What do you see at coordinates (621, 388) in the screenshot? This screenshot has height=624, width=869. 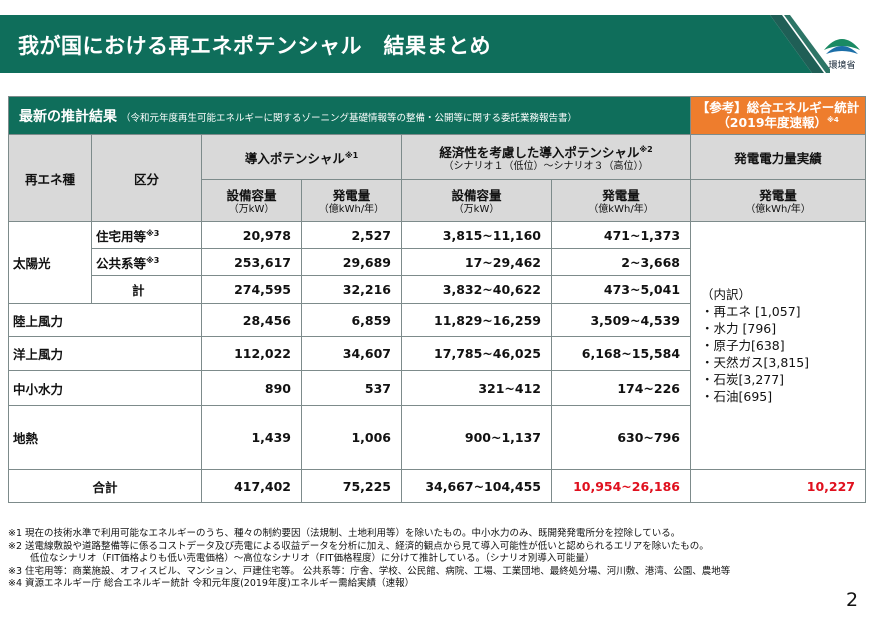 I see `cell-value: 174~226` at bounding box center [621, 388].